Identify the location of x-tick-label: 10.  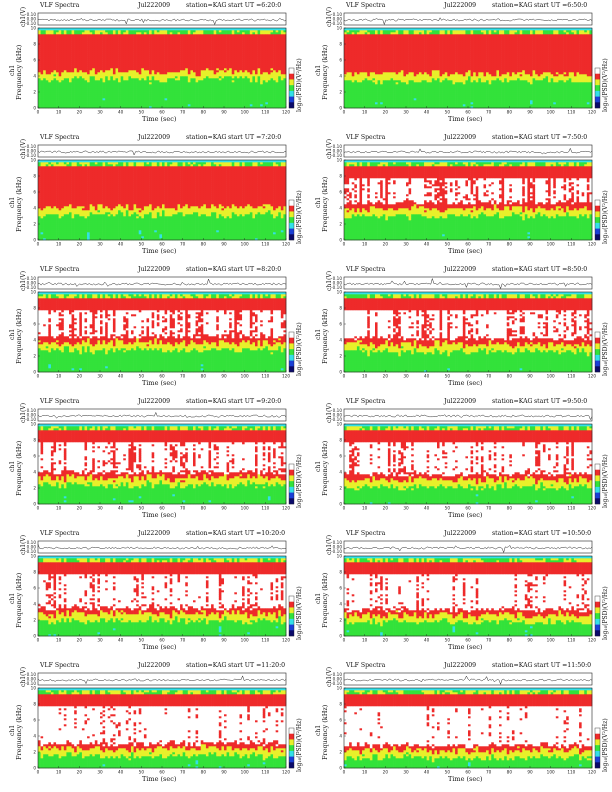
(365, 376).